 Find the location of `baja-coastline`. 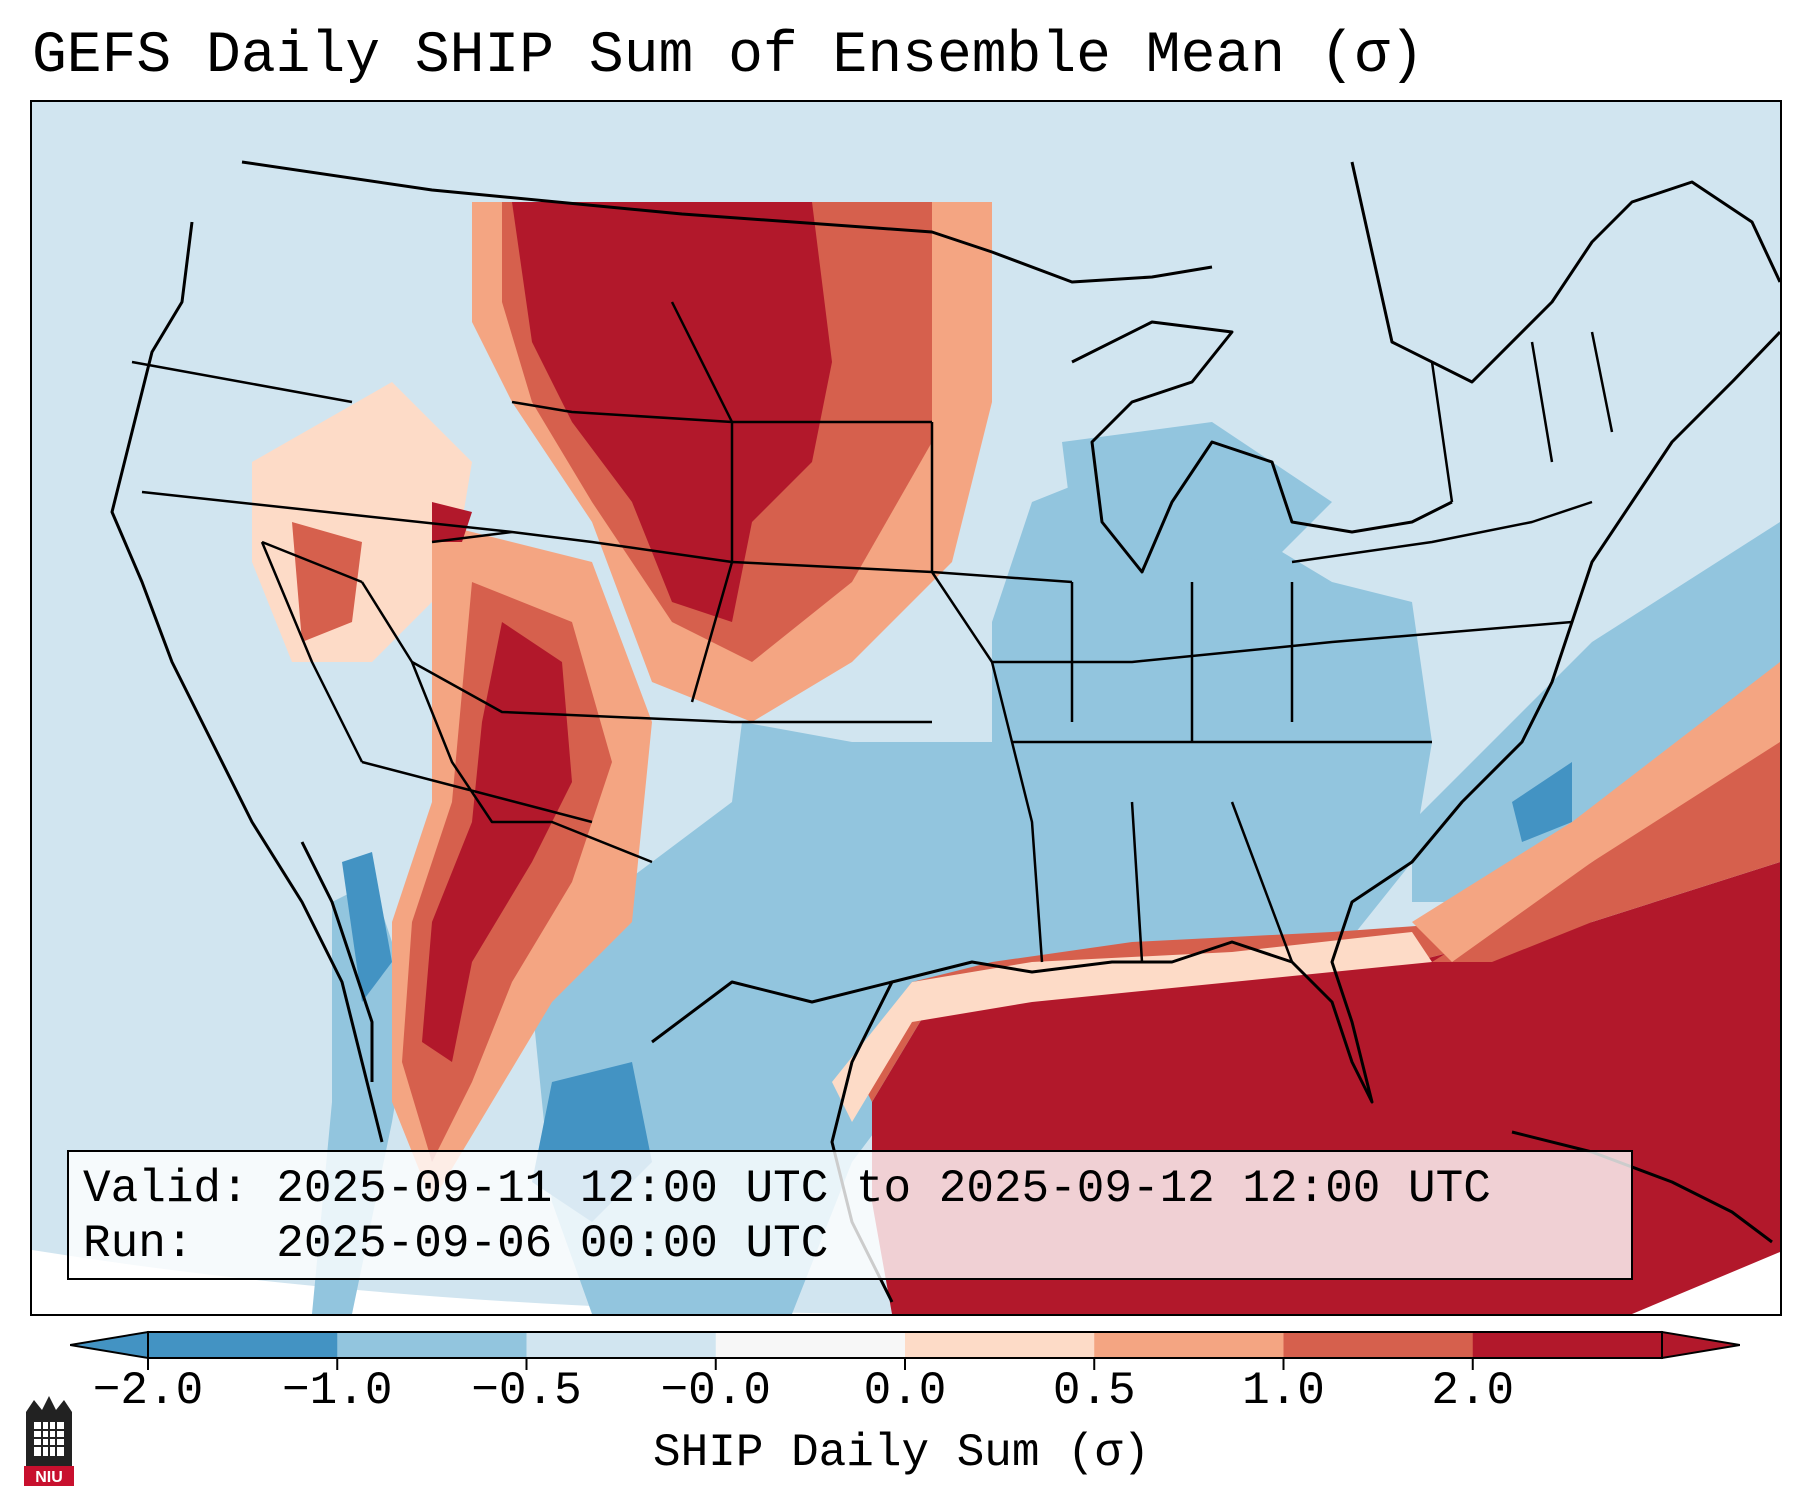

baja-coastline is located at coordinates (337, 961).